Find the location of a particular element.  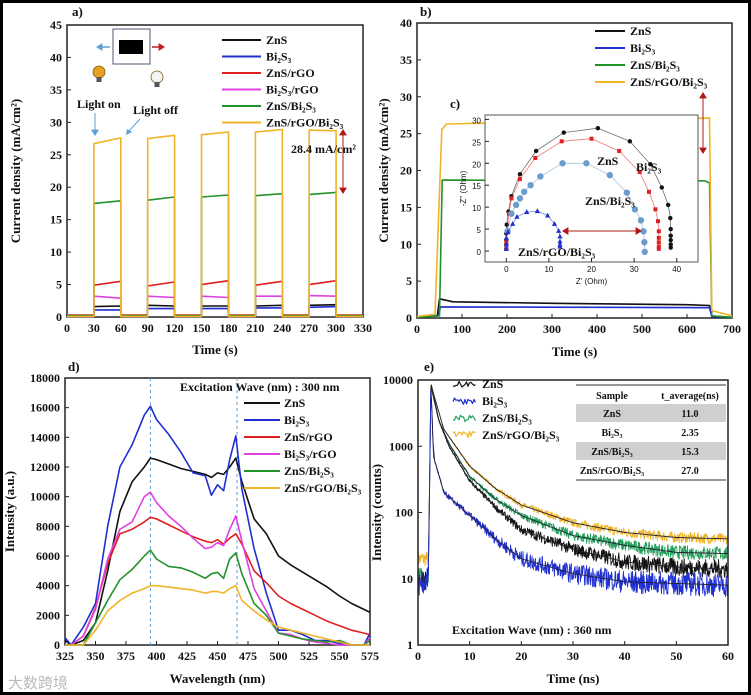

panel-label: c) is located at coordinates (455, 103).